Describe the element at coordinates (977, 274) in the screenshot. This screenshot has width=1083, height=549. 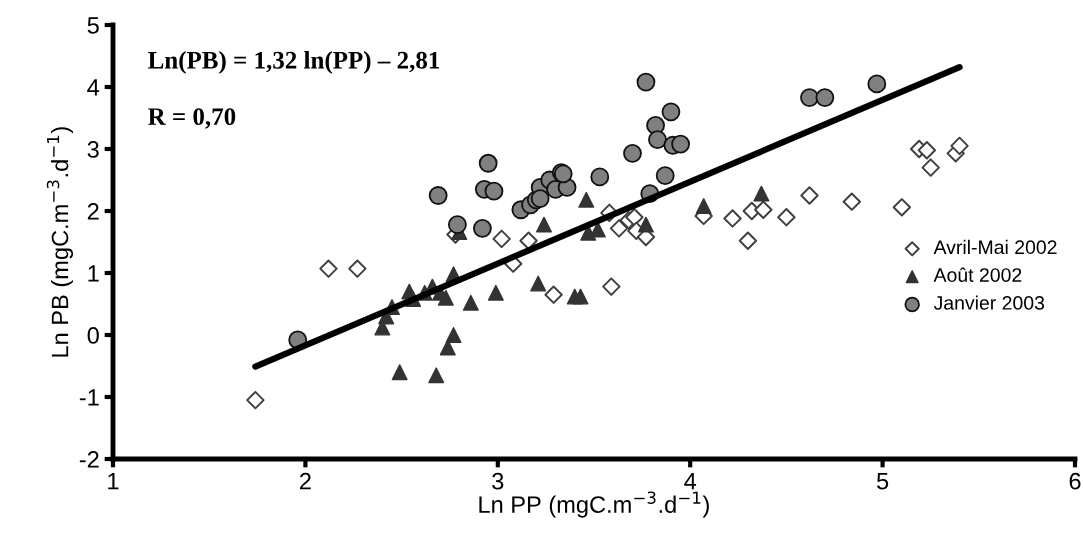
I see `legend-label: Août 2002` at that location.